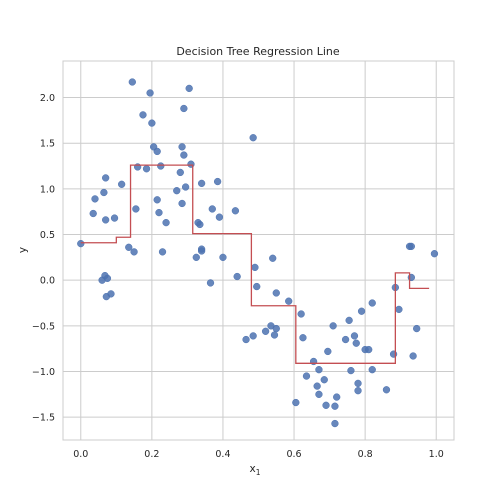 This screenshot has height=504, width=504. What do you see at coordinates (43, 326) in the screenshot?
I see `y-tick-label: −0.5` at bounding box center [43, 326].